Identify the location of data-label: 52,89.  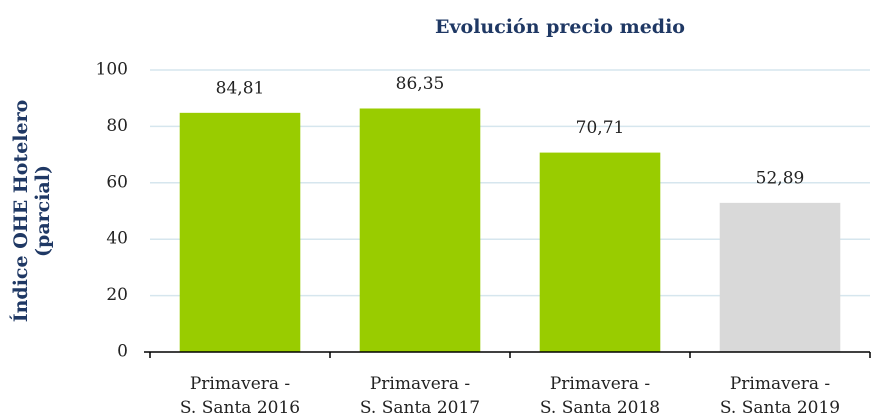
(780, 178).